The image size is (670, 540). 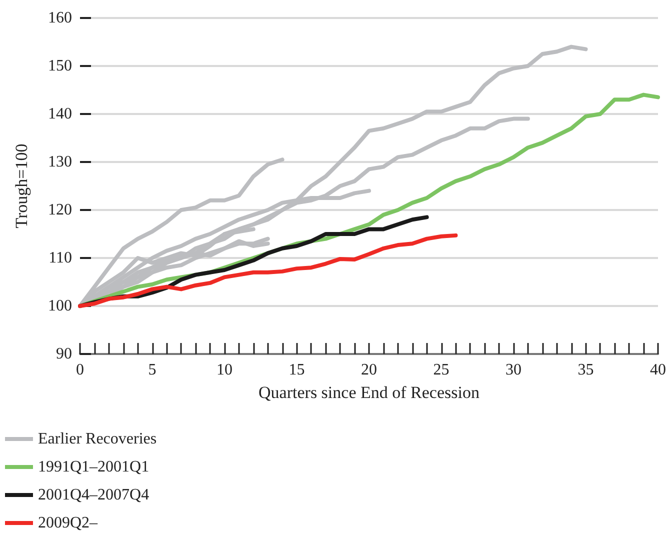 I want to click on y-tick-label: 160, so click(x=60, y=18).